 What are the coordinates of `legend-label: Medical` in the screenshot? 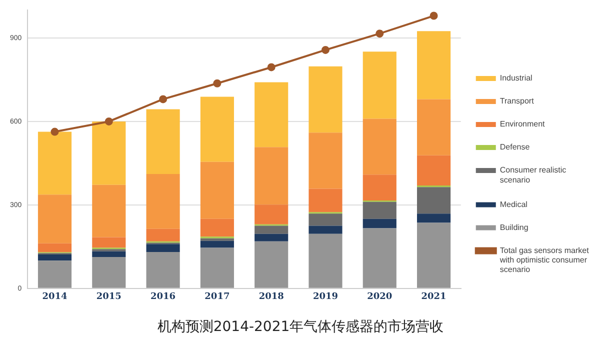 It's located at (514, 204).